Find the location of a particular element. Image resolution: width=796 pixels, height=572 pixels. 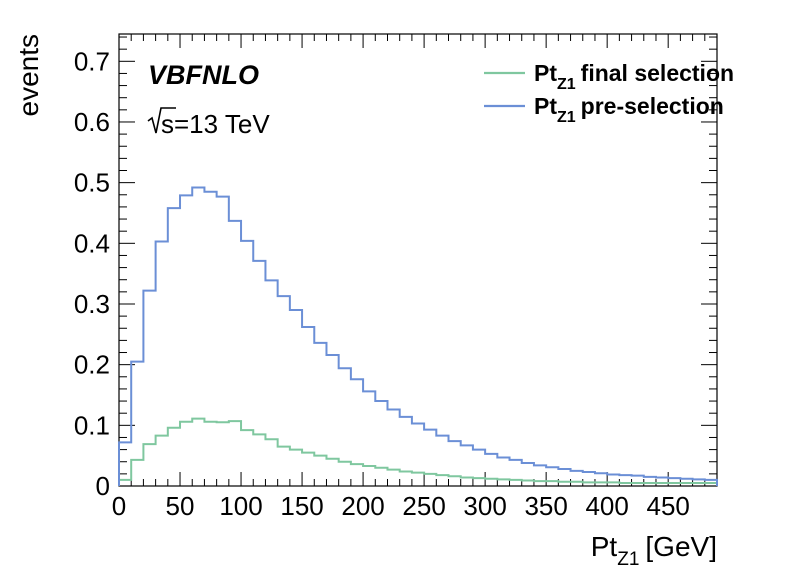

energy-label: s=13 TeV is located at coordinates (215, 124).